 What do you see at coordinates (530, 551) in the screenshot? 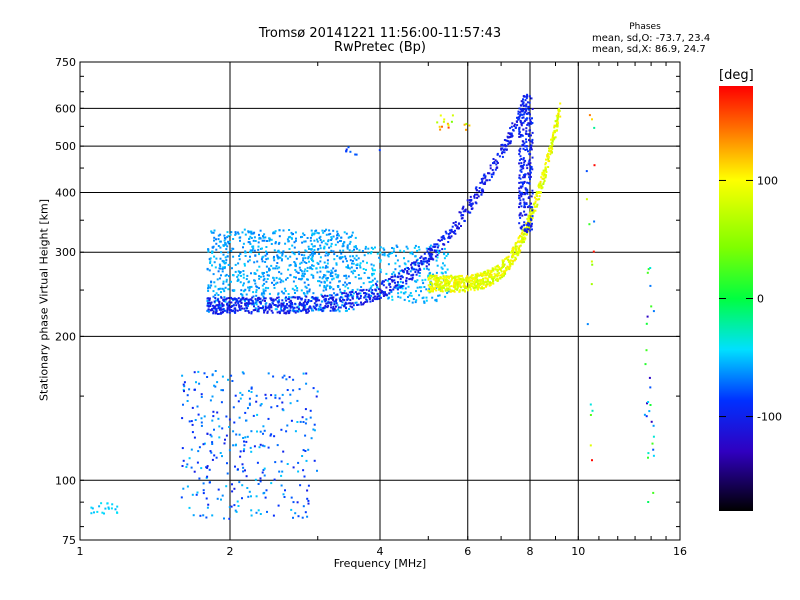
I see `x-tick-label: 8` at bounding box center [530, 551].